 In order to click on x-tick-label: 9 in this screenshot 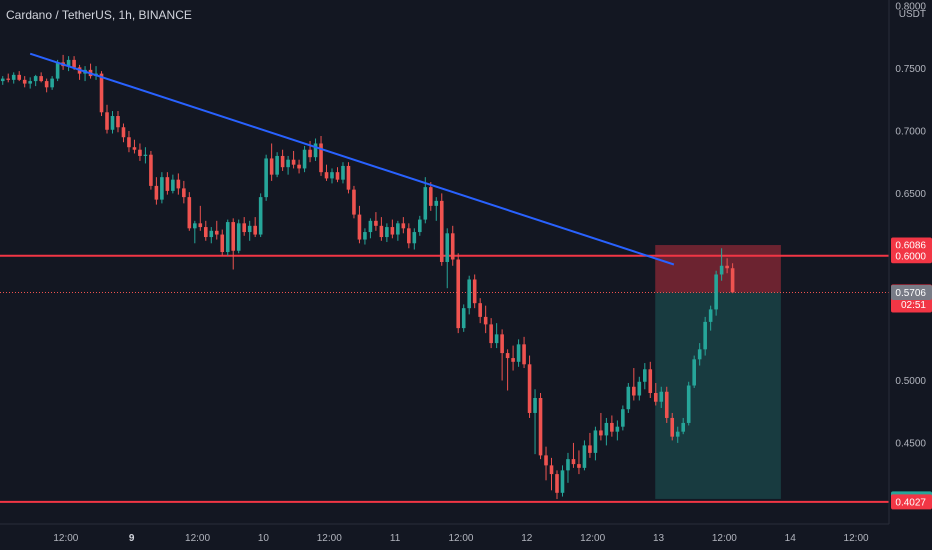, I will do `click(132, 538)`.